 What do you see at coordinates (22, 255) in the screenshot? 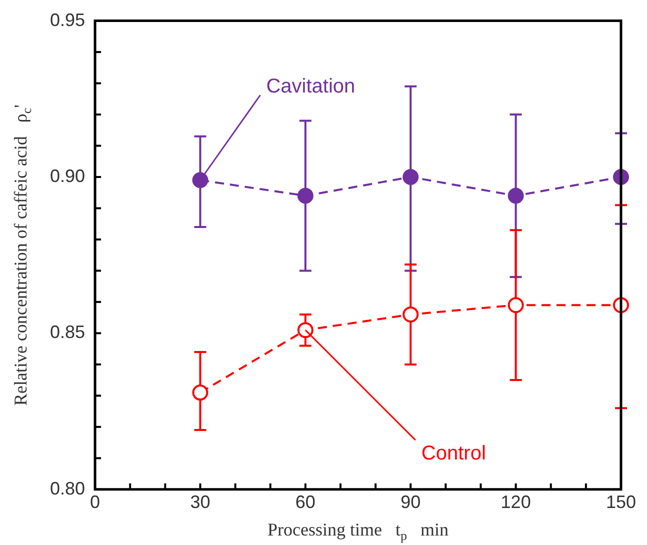
I see `y-axis-title: Relative concentration of caffeic acid ρc'` at bounding box center [22, 255].